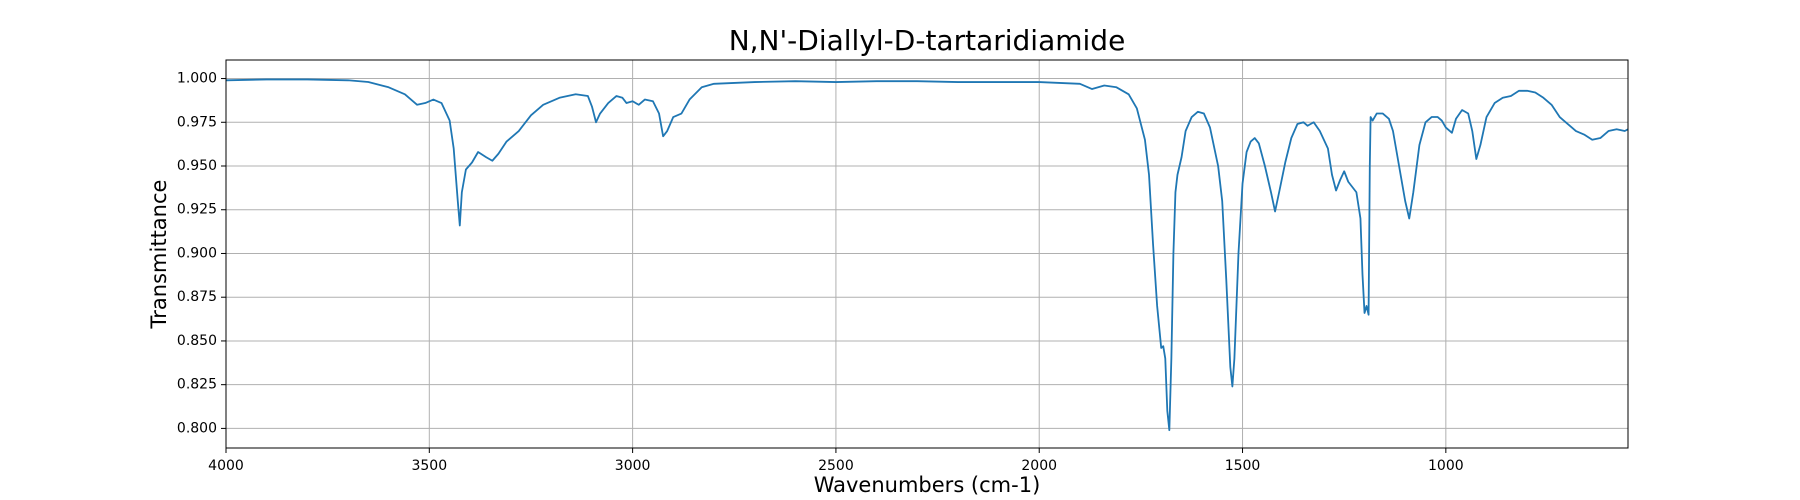  Describe the element at coordinates (1446, 466) in the screenshot. I see `x-tick-label: 1000` at that location.